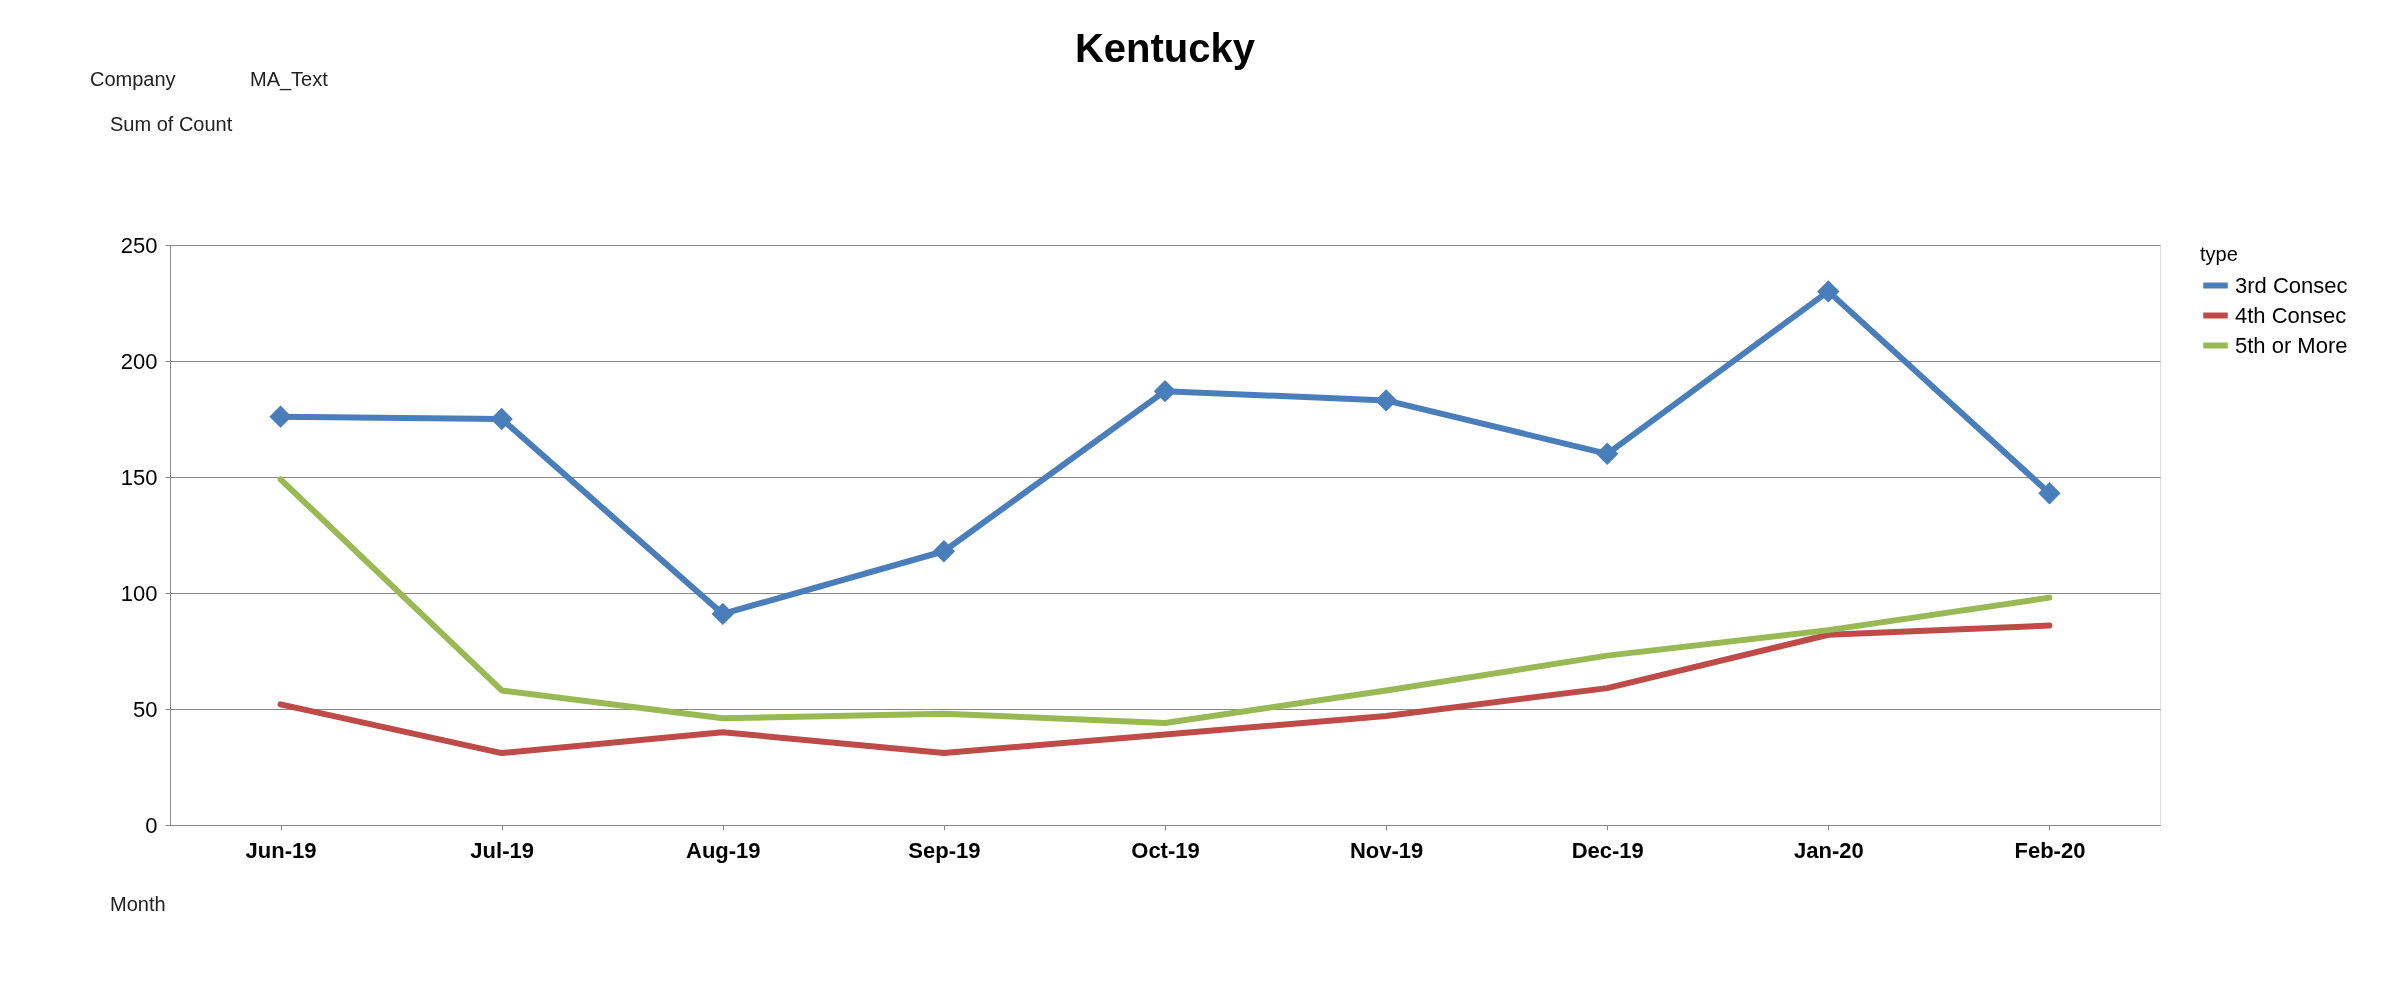  I want to click on x-tick-label: Dec-19, so click(1607, 850).